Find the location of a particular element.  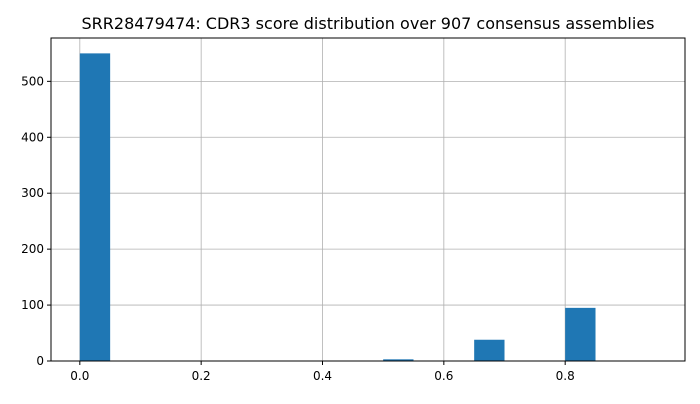

x-axis-ticks: 0.0 0.2 0.4 0.6 0.8 is located at coordinates (322, 372).